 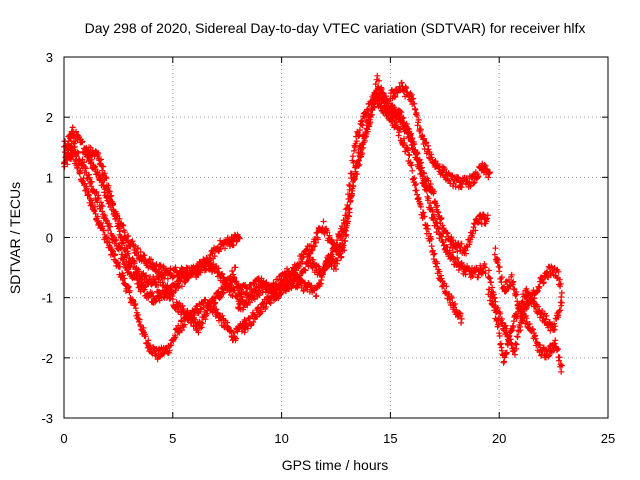 What do you see at coordinates (281, 438) in the screenshot?
I see `x-tick-label: 10` at bounding box center [281, 438].